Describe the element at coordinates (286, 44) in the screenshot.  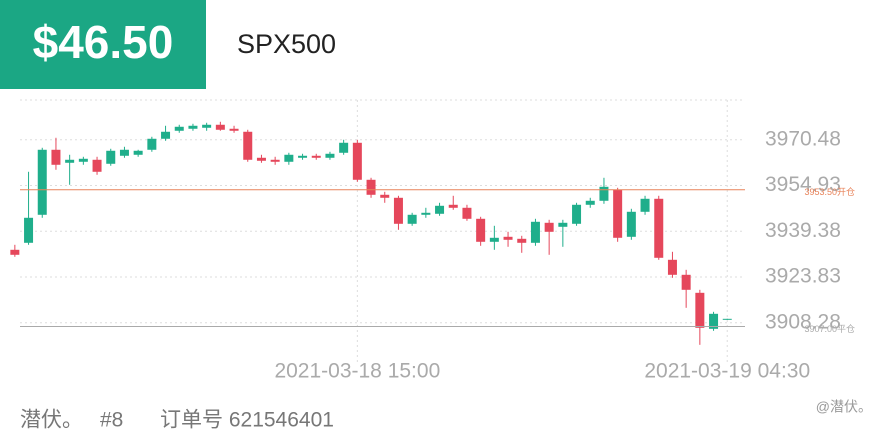
I see `symbol: SPX500` at that location.